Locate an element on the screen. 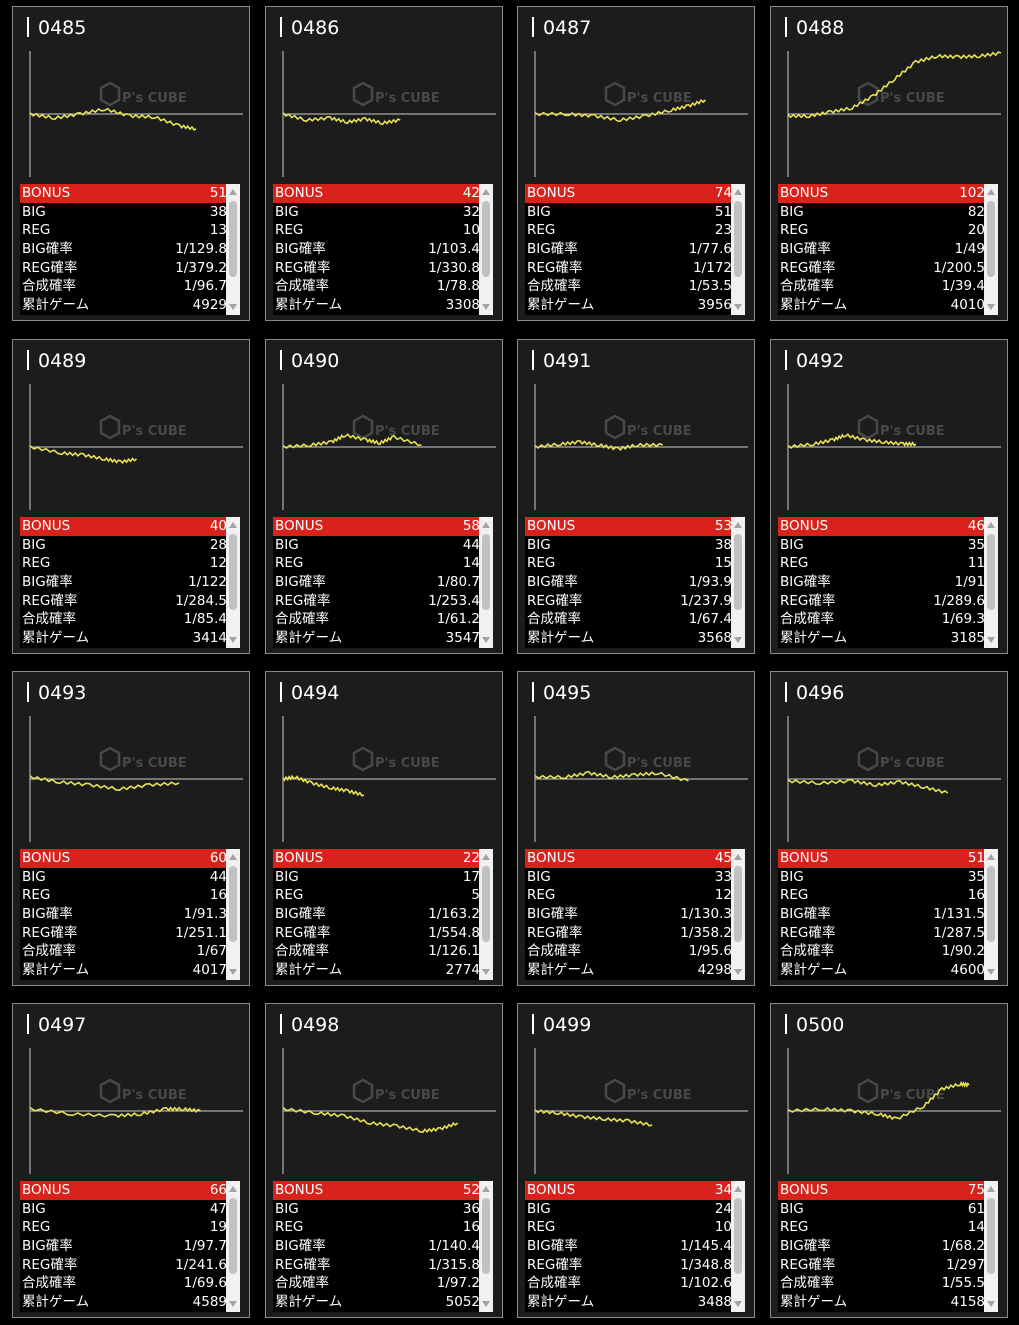 The width and height of the screenshot is (1019, 1325). reg-rate-row-label: REG確率 is located at coordinates (808, 600).